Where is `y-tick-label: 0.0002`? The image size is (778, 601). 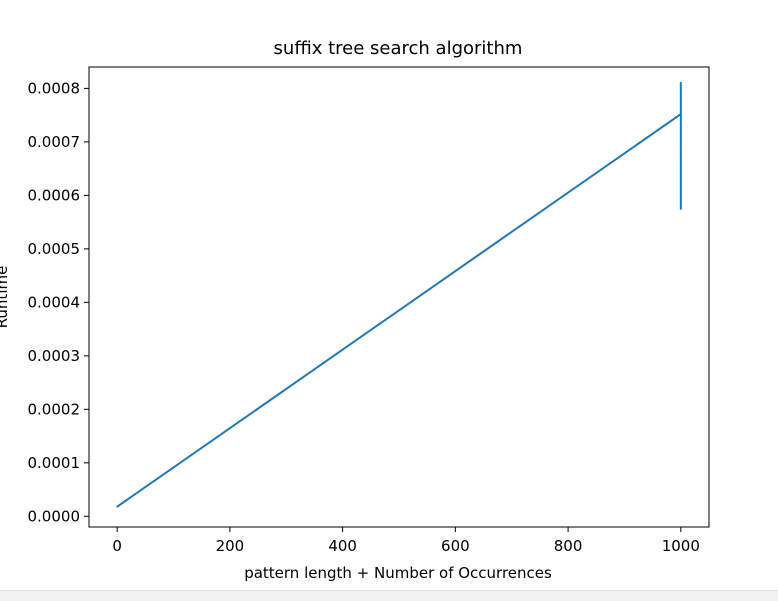 y-tick-label: 0.0002 is located at coordinates (54, 409).